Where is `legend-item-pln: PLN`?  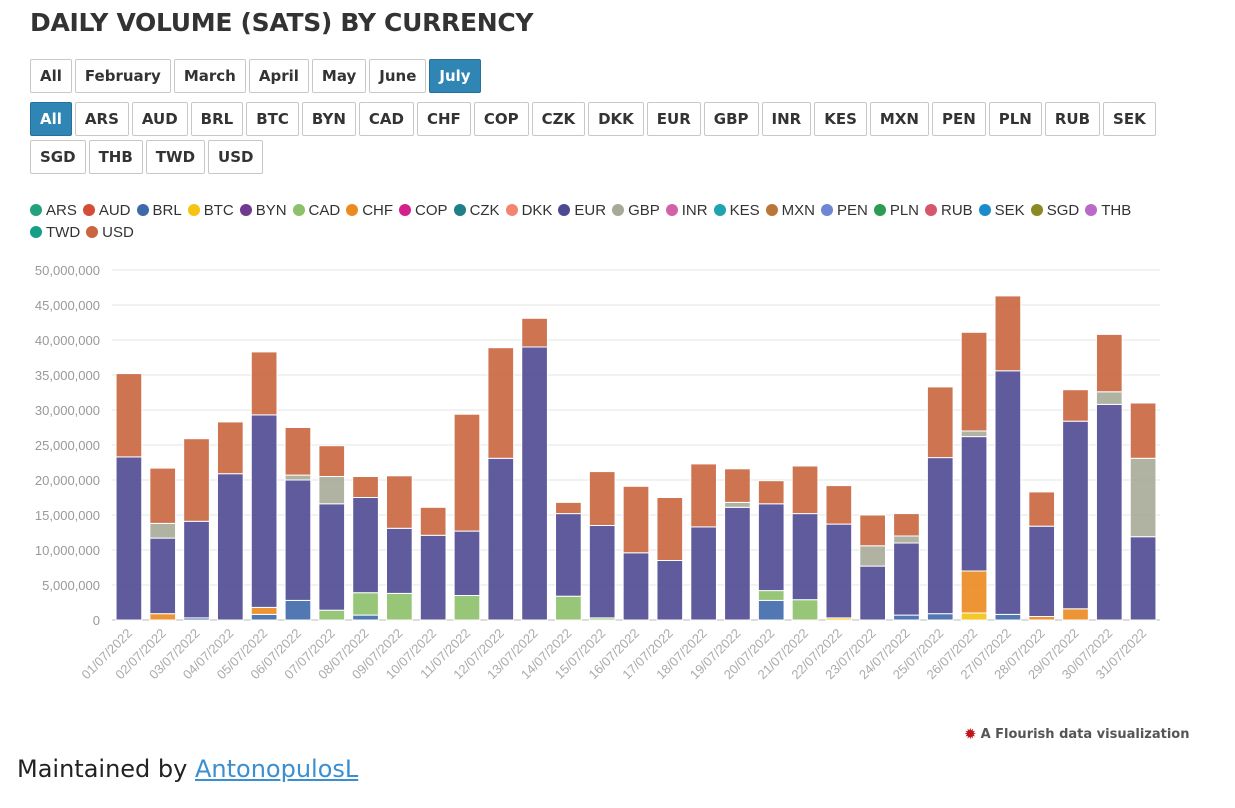 legend-item-pln: PLN is located at coordinates (896, 210).